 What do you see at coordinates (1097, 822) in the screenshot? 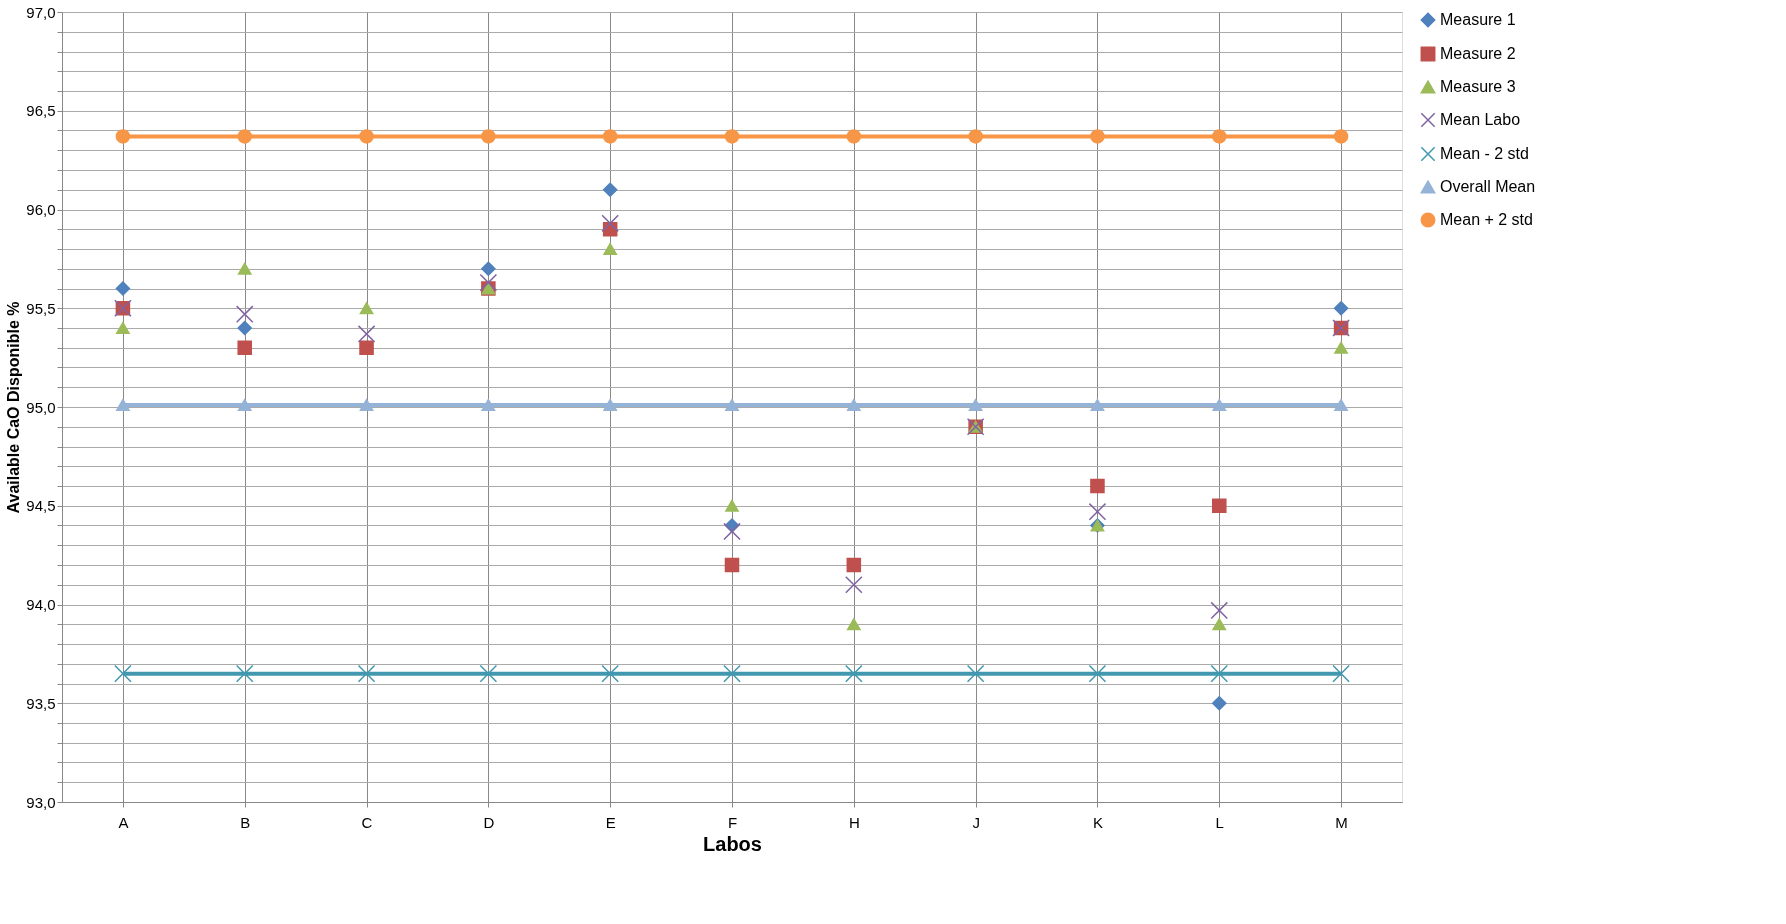
I see `x-tick-label: K` at bounding box center [1097, 822].